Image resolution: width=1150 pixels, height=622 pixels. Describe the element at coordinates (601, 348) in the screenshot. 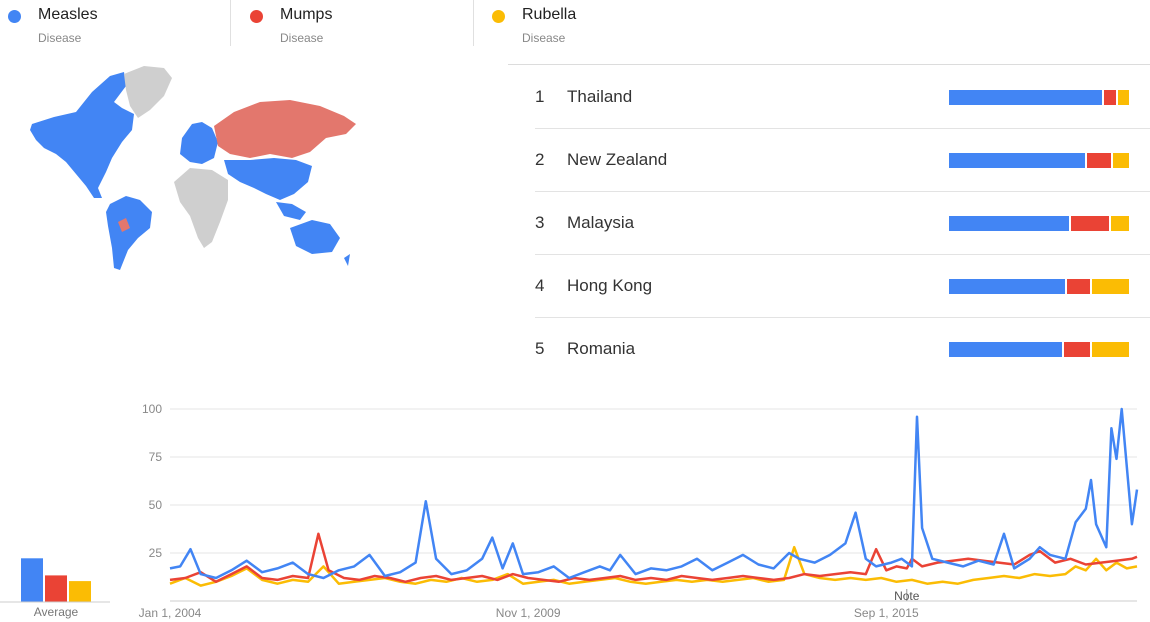

I see `region-name: Romania` at that location.